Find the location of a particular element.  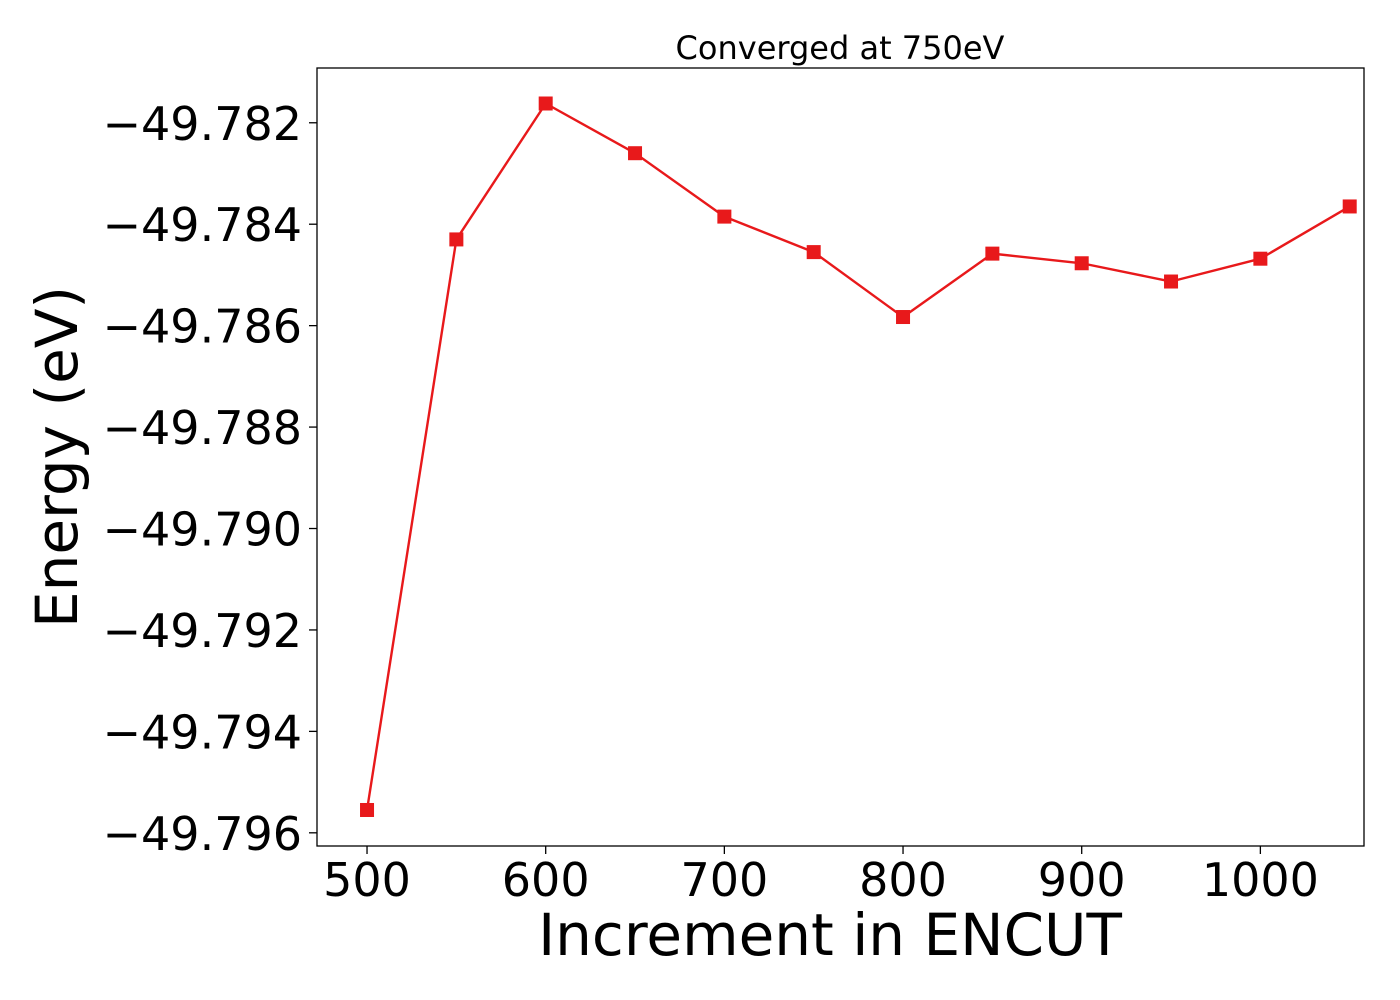

x-axis-title: Increment in ENCUT is located at coordinates (830, 935).